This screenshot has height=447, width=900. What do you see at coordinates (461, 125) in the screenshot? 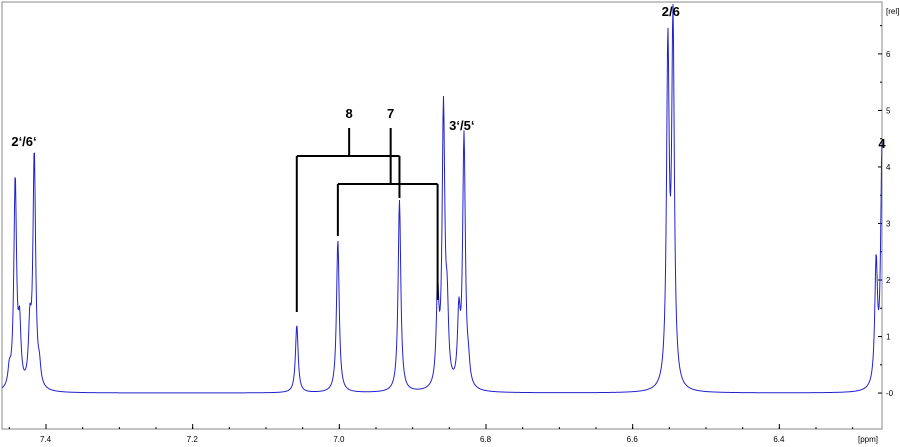
I see `peak-label: 3‘/5‘` at bounding box center [461, 125].